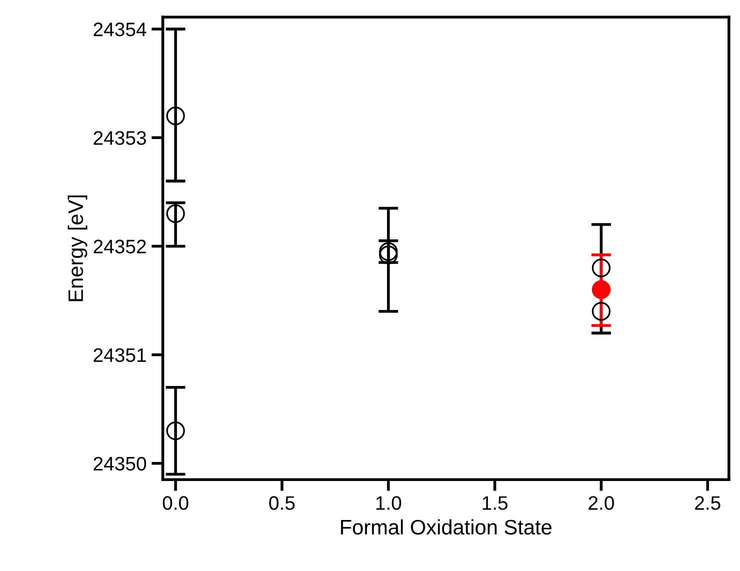 The height and width of the screenshot is (571, 740). Describe the element at coordinates (120, 463) in the screenshot. I see `y-tick-label: 24350` at that location.